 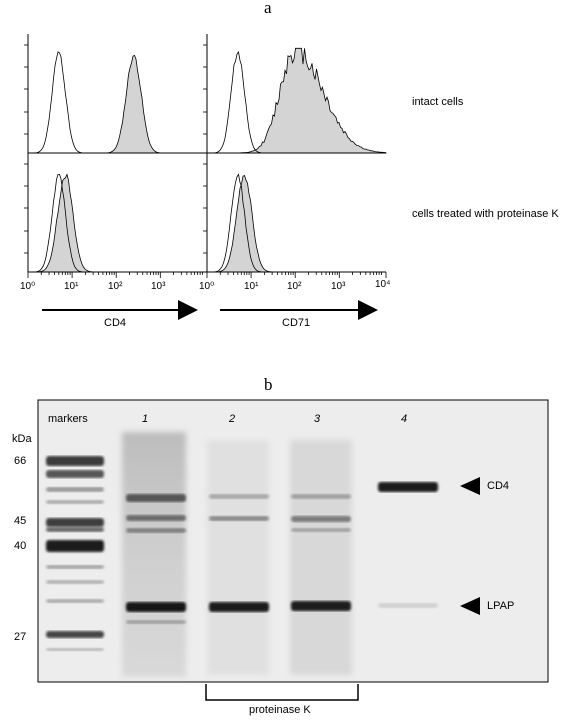 I want to click on proteinase-bracket, so click(x=282, y=692).